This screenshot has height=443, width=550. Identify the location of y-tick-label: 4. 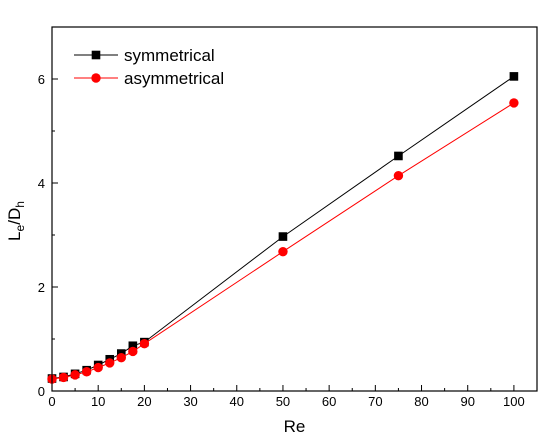
(41, 183).